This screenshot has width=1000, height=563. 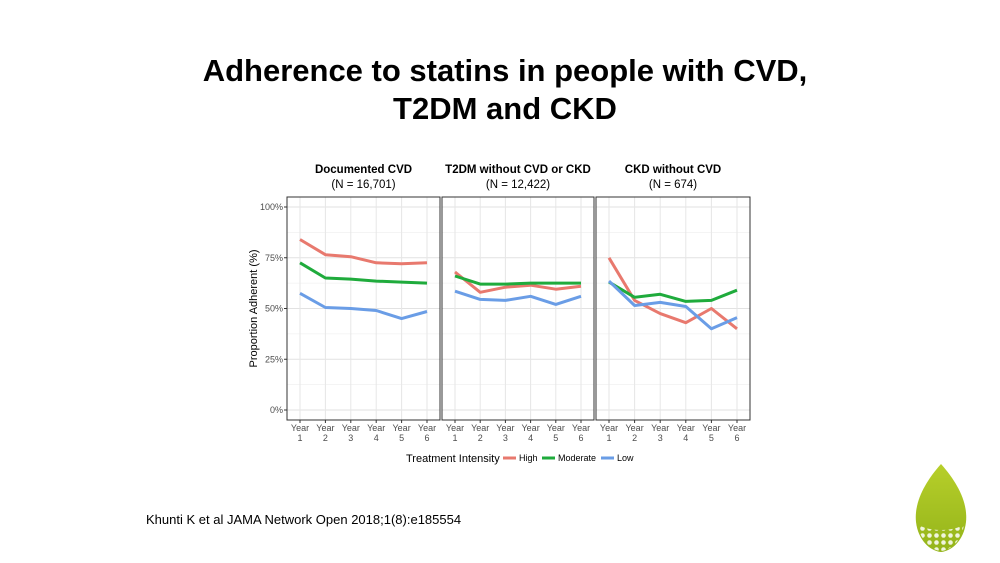 What do you see at coordinates (274, 258) in the screenshot?
I see `y-tick-label: 75%` at bounding box center [274, 258].